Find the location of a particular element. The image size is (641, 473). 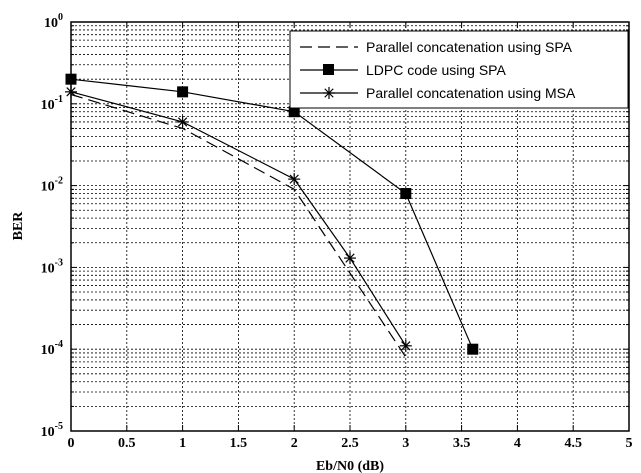

y-tick-label: 10⁻¹ is located at coordinates (52, 103).